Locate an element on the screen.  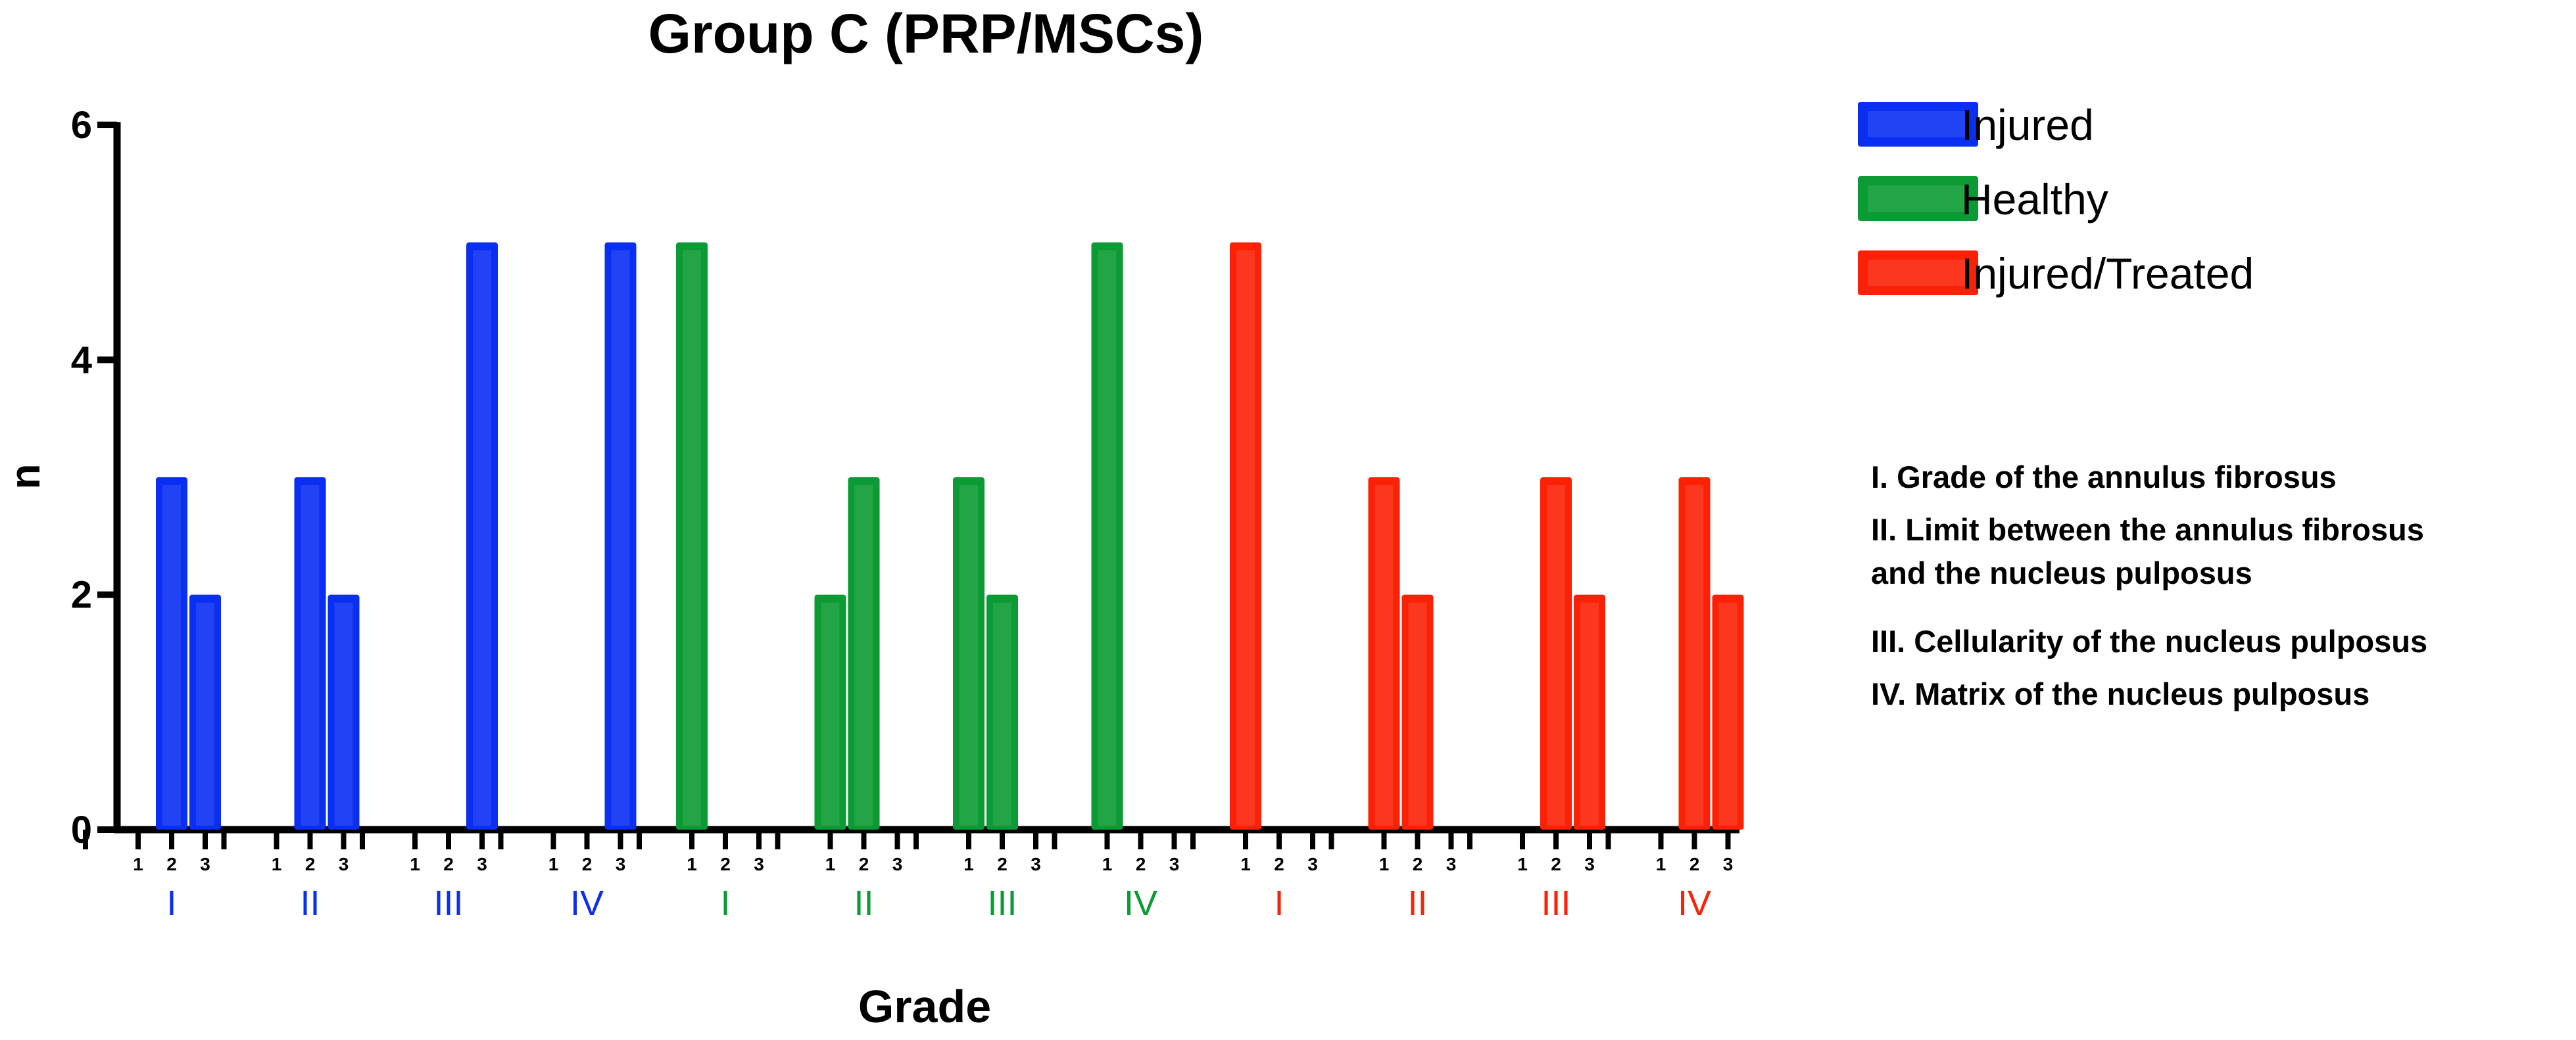
y-tick-label: 4 is located at coordinates (82, 360).